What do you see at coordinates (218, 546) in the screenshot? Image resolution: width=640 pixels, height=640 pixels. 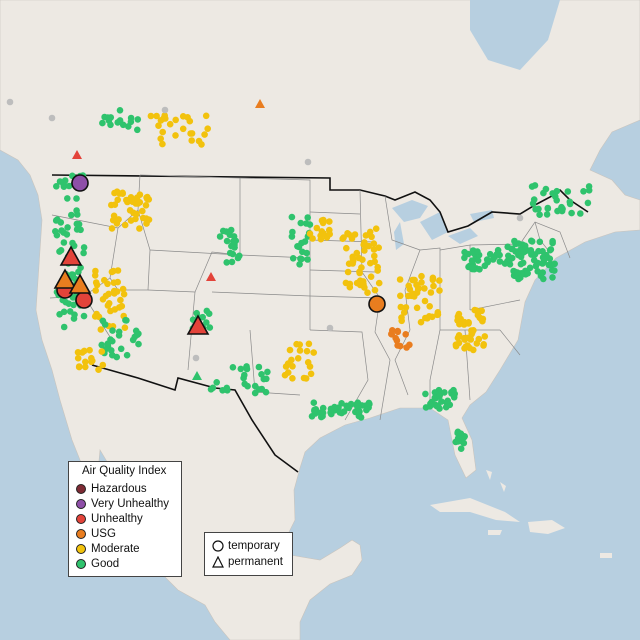 I see `circle-icon` at bounding box center [218, 546].